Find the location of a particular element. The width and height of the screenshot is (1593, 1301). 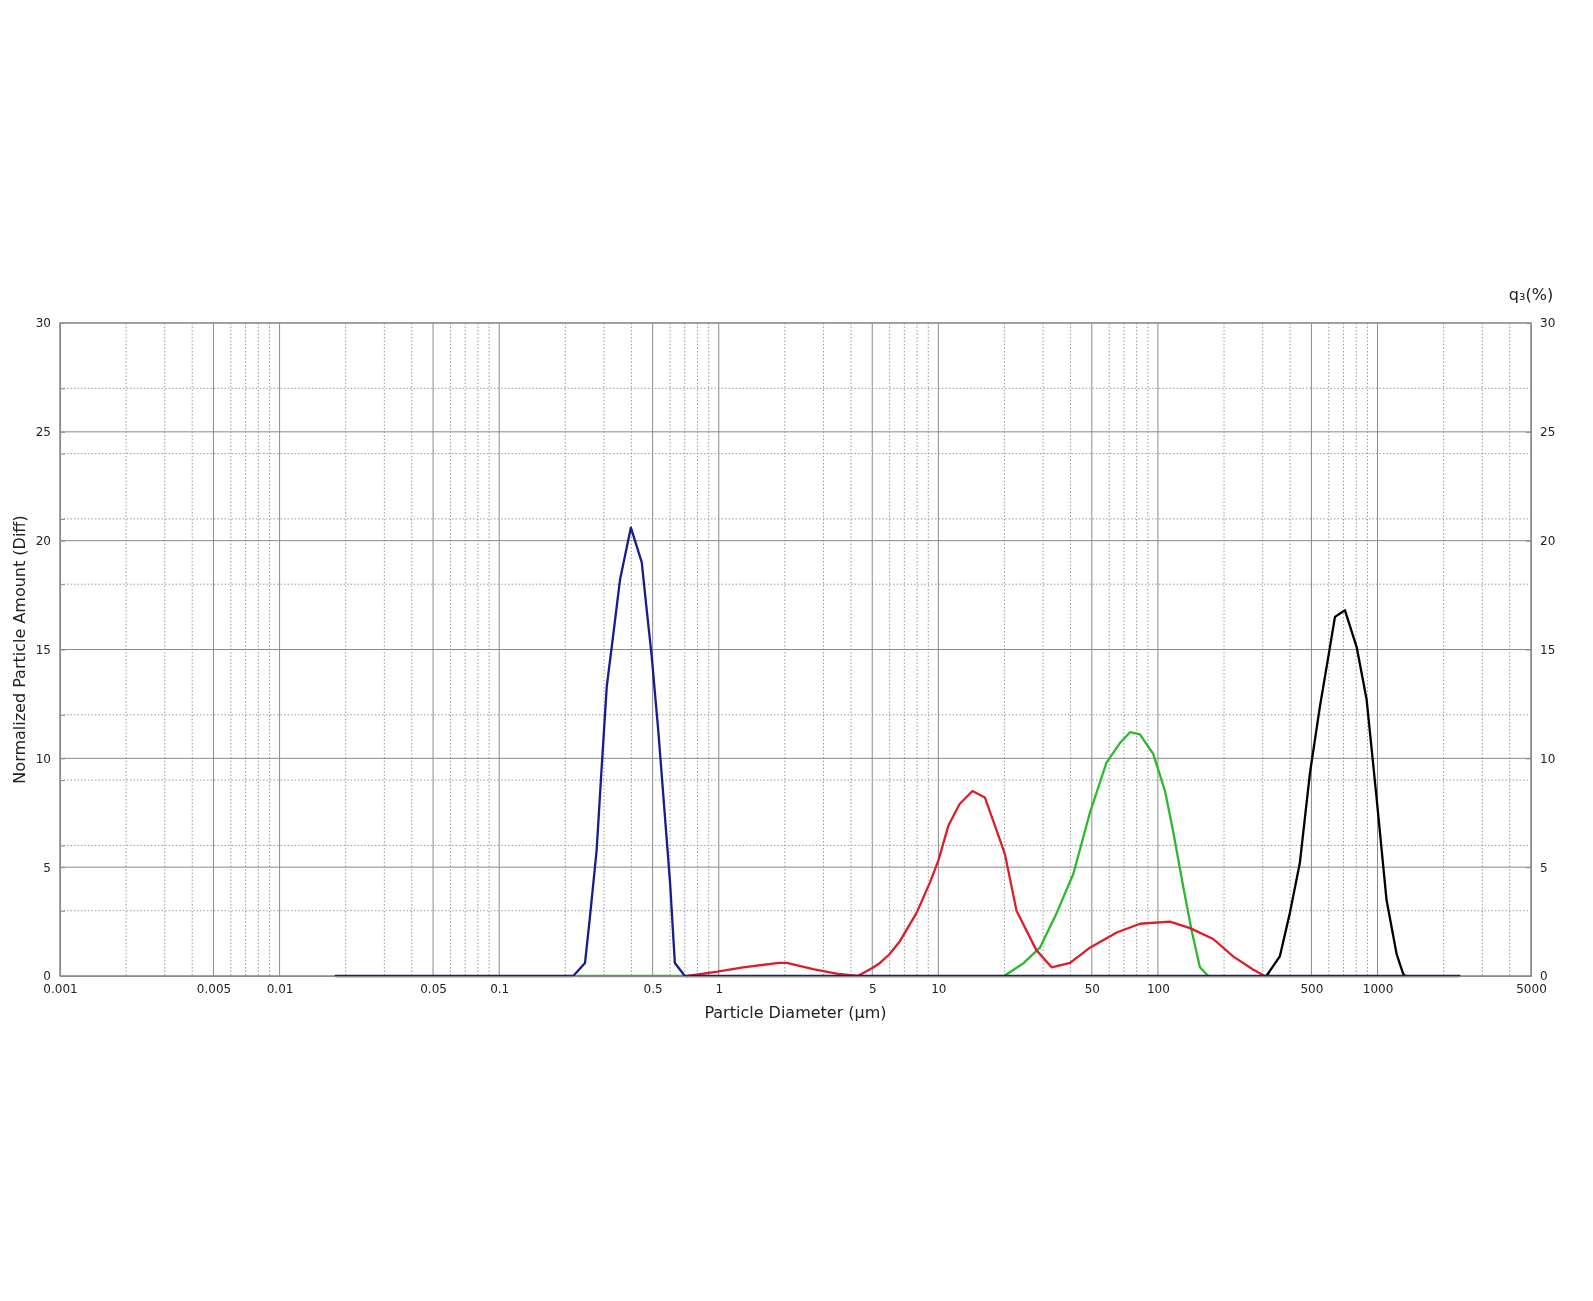

x-tick-label: 0.005 is located at coordinates (214, 988).